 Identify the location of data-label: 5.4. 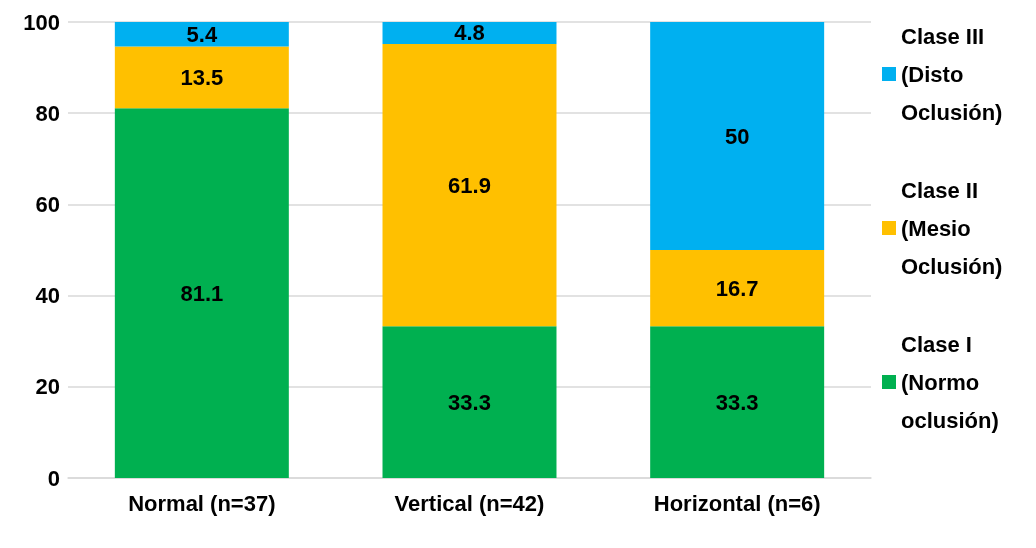
(202, 34).